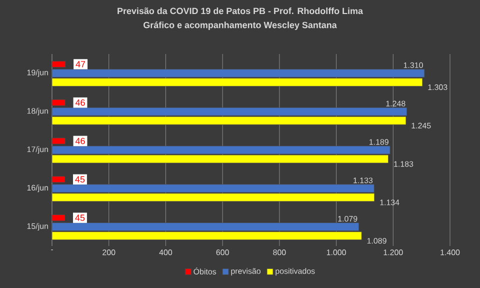 Image resolution: width=480 pixels, height=288 pixels. Describe the element at coordinates (240, 26) in the screenshot. I see `chart-subtitle: Gráfico e acompanhamento Wescley Santana` at that location.